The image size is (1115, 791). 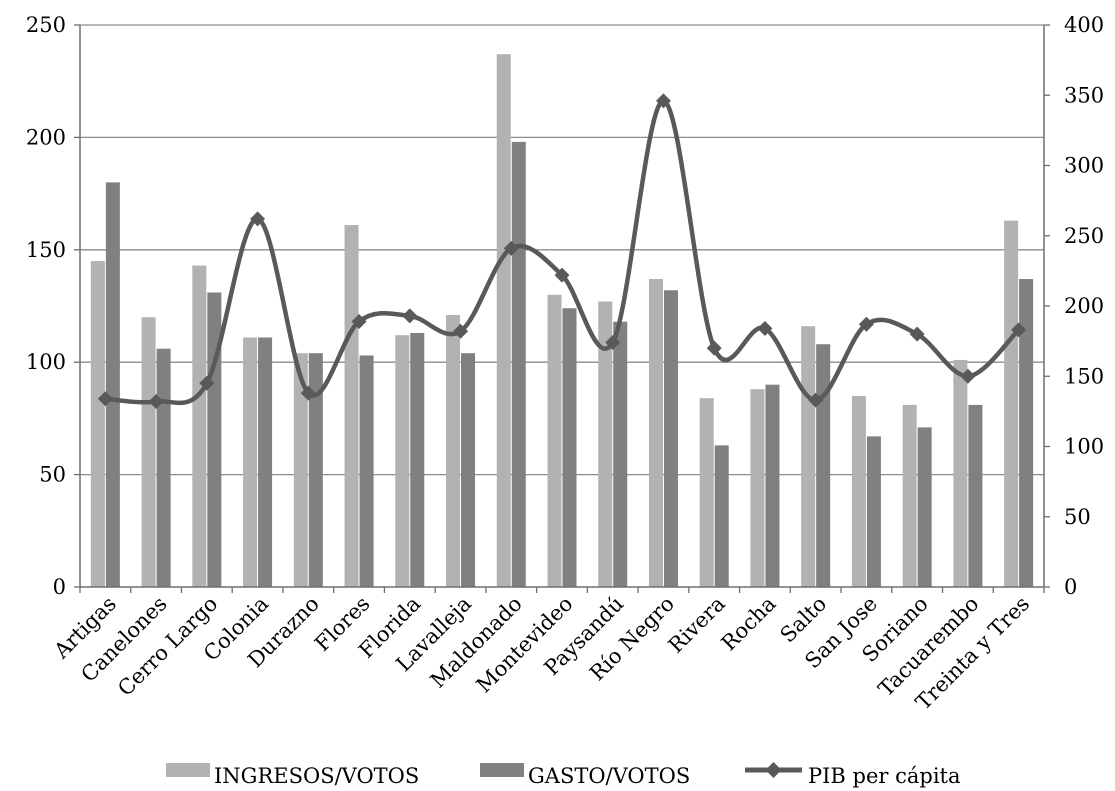 I want to click on right-tick-label: 250, so click(x=1084, y=236).